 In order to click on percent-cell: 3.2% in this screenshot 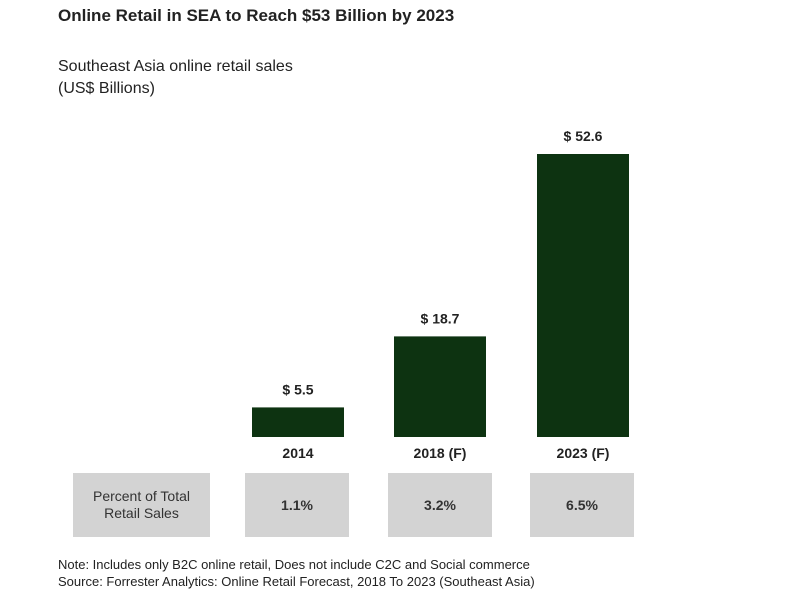, I will do `click(440, 505)`.